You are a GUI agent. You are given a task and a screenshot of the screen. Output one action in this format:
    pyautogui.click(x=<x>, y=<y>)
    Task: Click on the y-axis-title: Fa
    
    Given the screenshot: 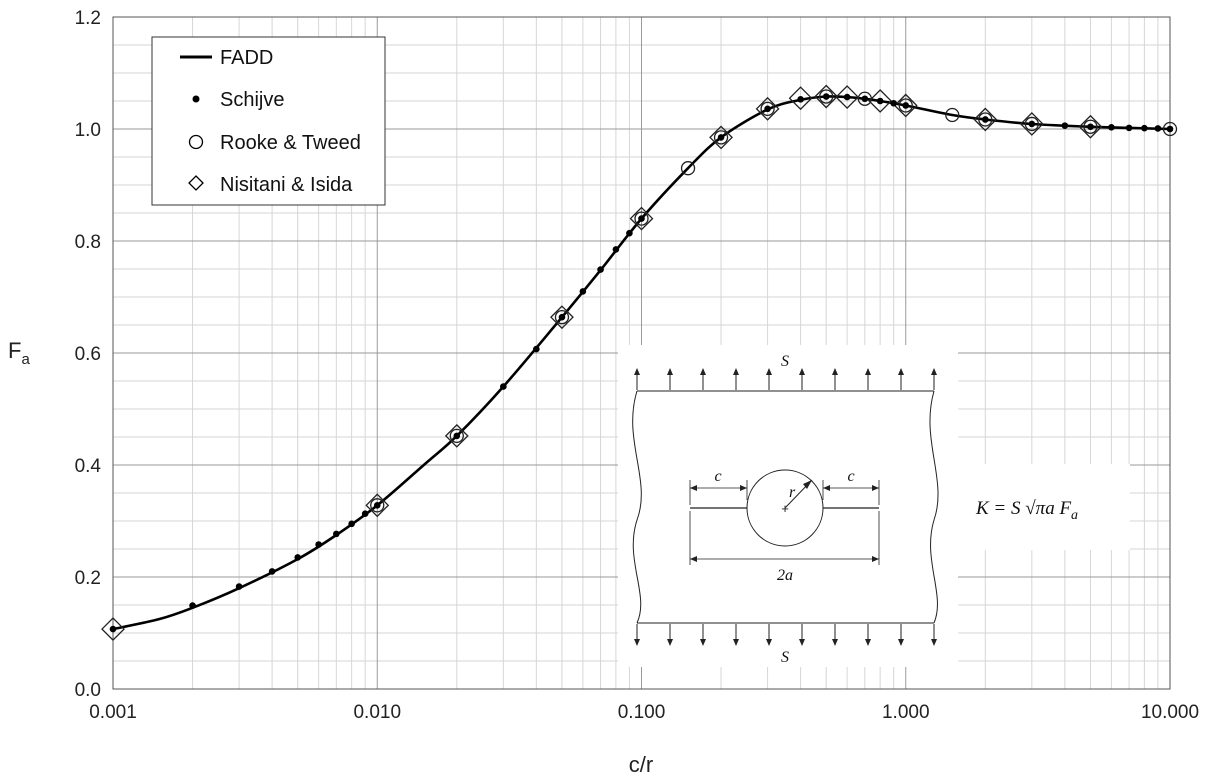 What is the action you would take?
    pyautogui.click(x=19, y=353)
    